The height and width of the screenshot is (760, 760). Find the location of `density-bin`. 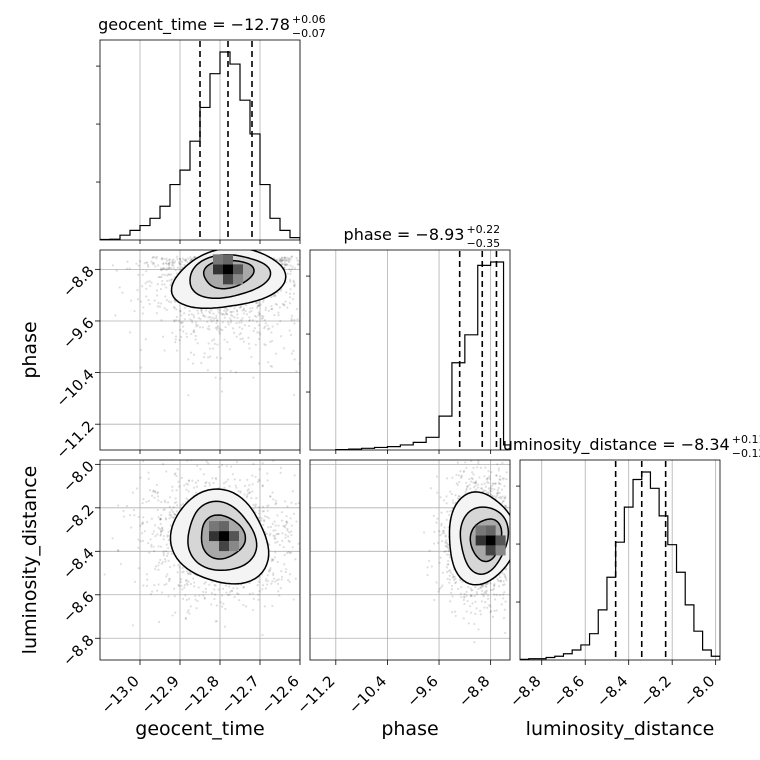

density-bin is located at coordinates (214, 526).